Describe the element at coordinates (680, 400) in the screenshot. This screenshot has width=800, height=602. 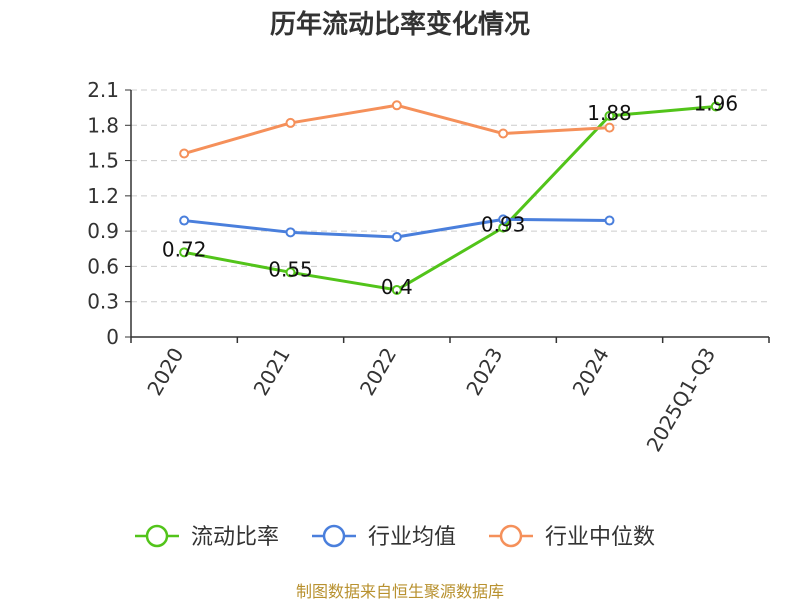
I see `x-tick-label: 2025Q1-Q3` at that location.